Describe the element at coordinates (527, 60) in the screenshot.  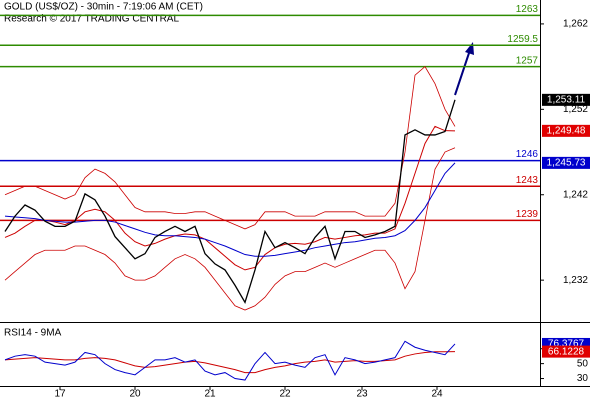
I see `level-label: 1257` at that location.